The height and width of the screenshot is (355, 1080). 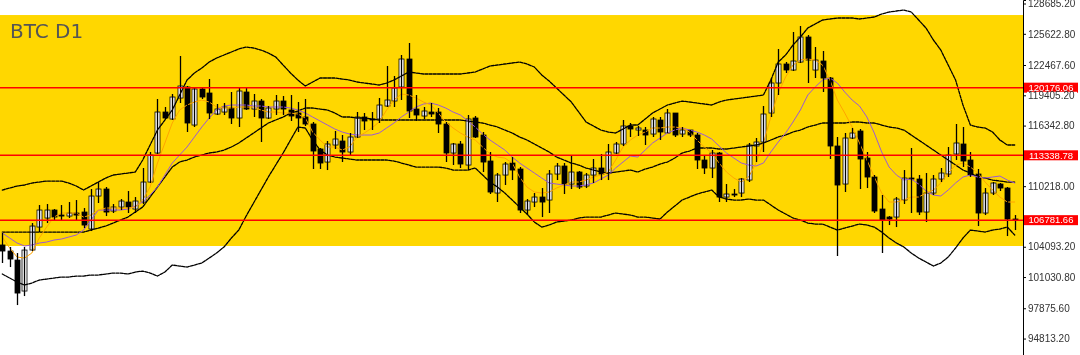 What do you see at coordinates (1049, 308) in the screenshot?
I see `y-tick-label: 97875.60` at bounding box center [1049, 308].